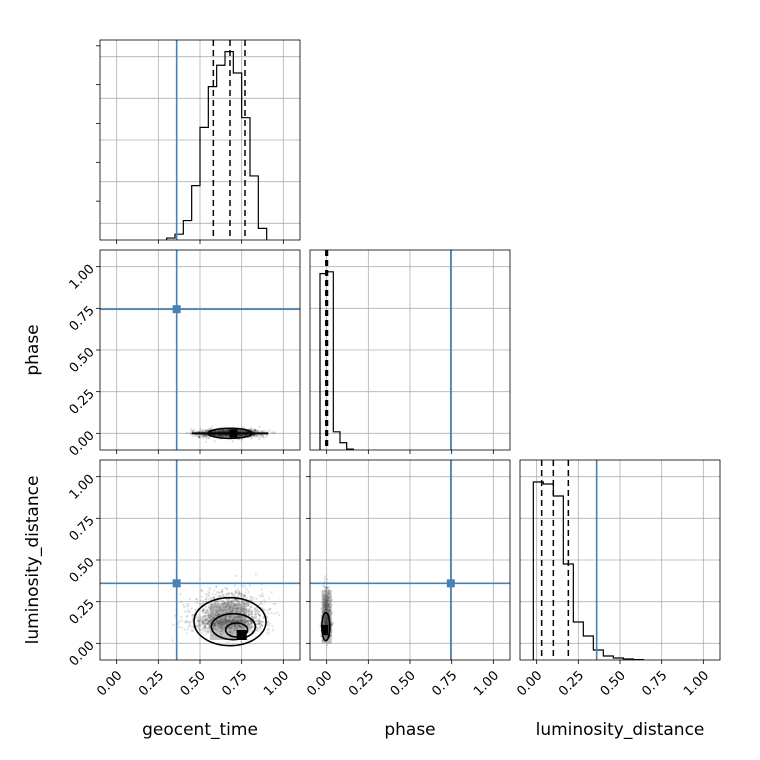 This screenshot has height=760, width=760. What do you see at coordinates (200, 730) in the screenshot?
I see `x-axis-label-geocent_time: geocent_time` at bounding box center [200, 730].